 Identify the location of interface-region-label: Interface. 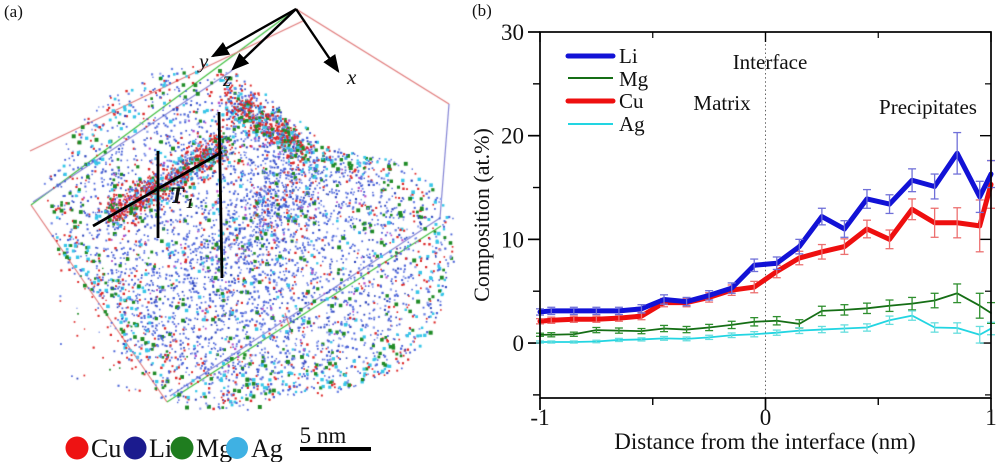
(770, 62).